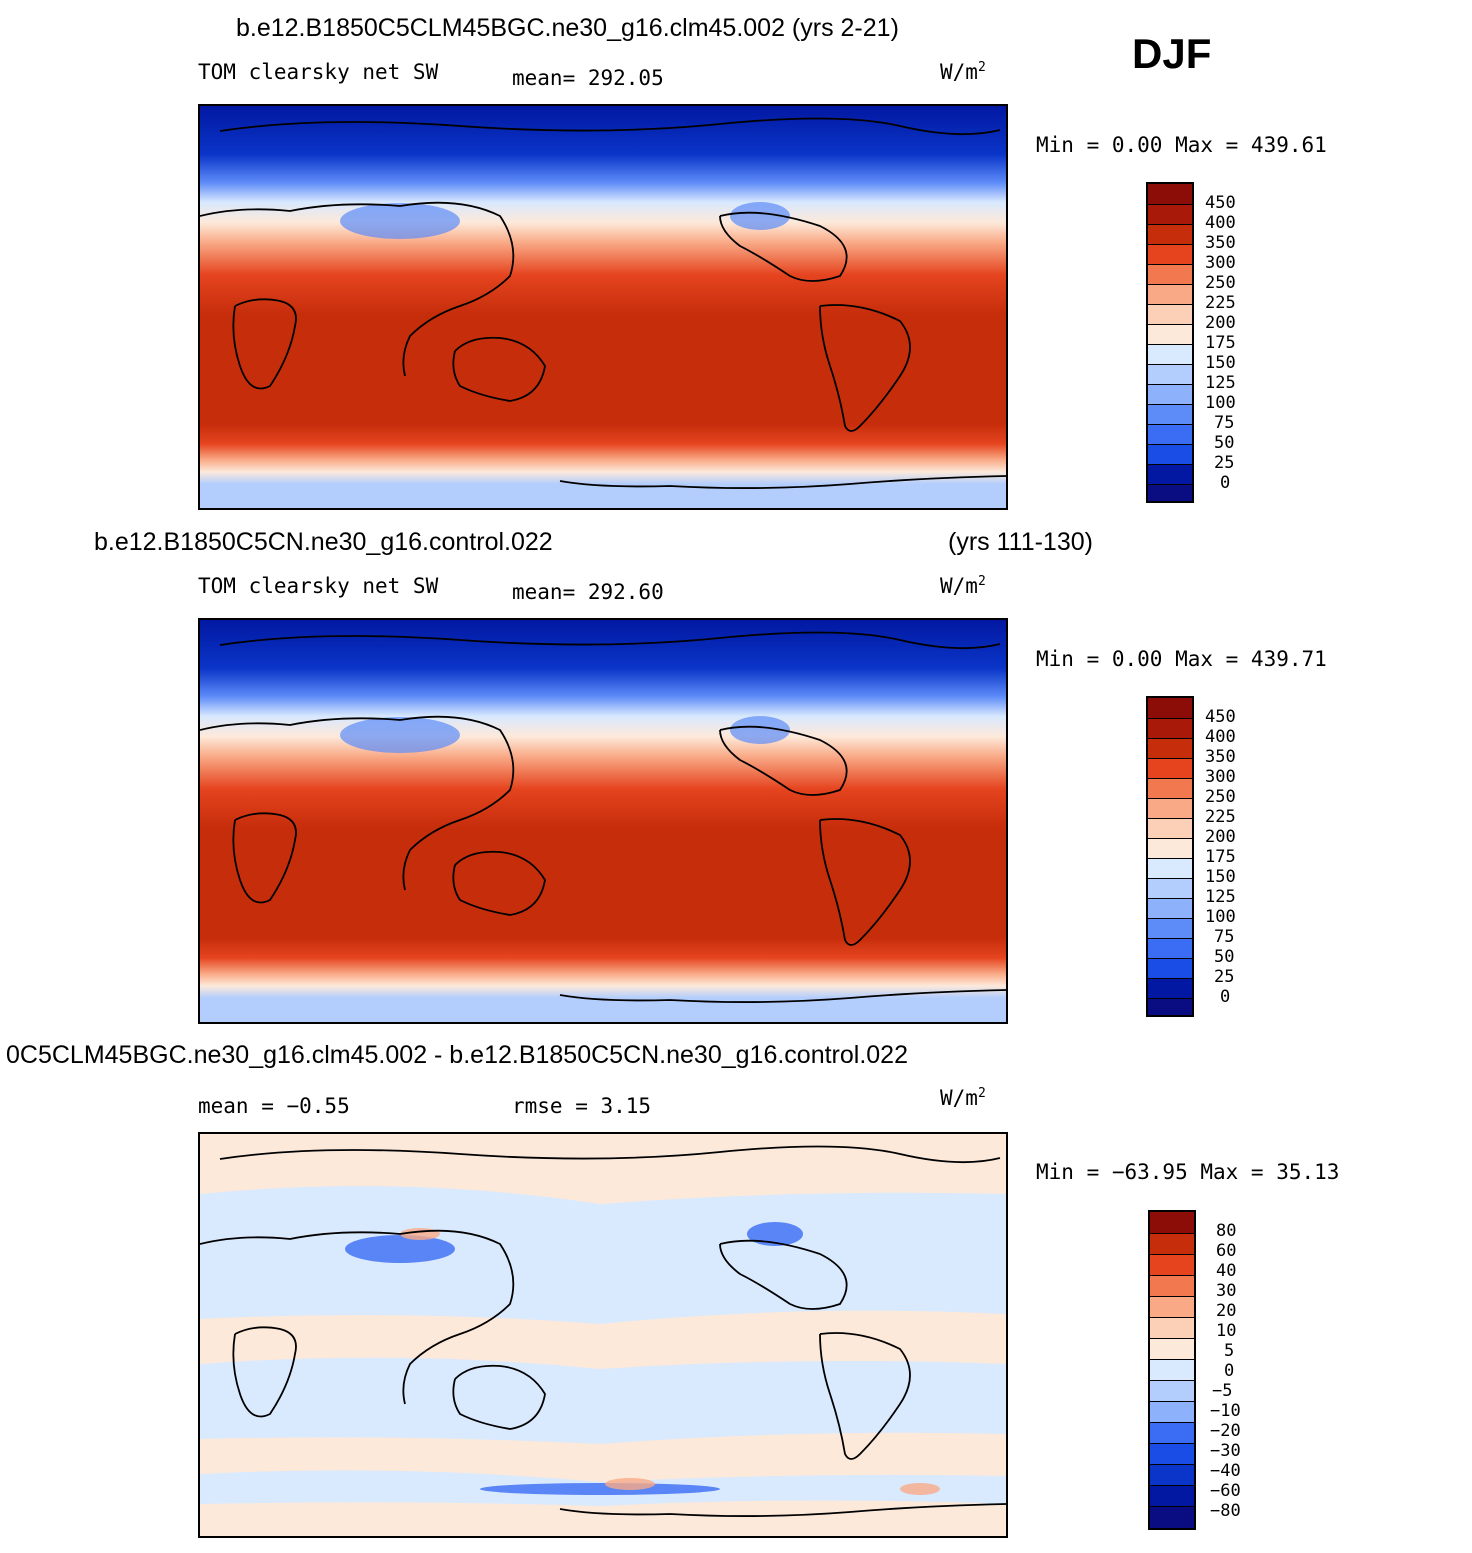 Image resolution: width=1472 pixels, height=1553 pixels. Describe the element at coordinates (1226, 1251) in the screenshot. I see `panel3-cbar-label: 60` at that location.